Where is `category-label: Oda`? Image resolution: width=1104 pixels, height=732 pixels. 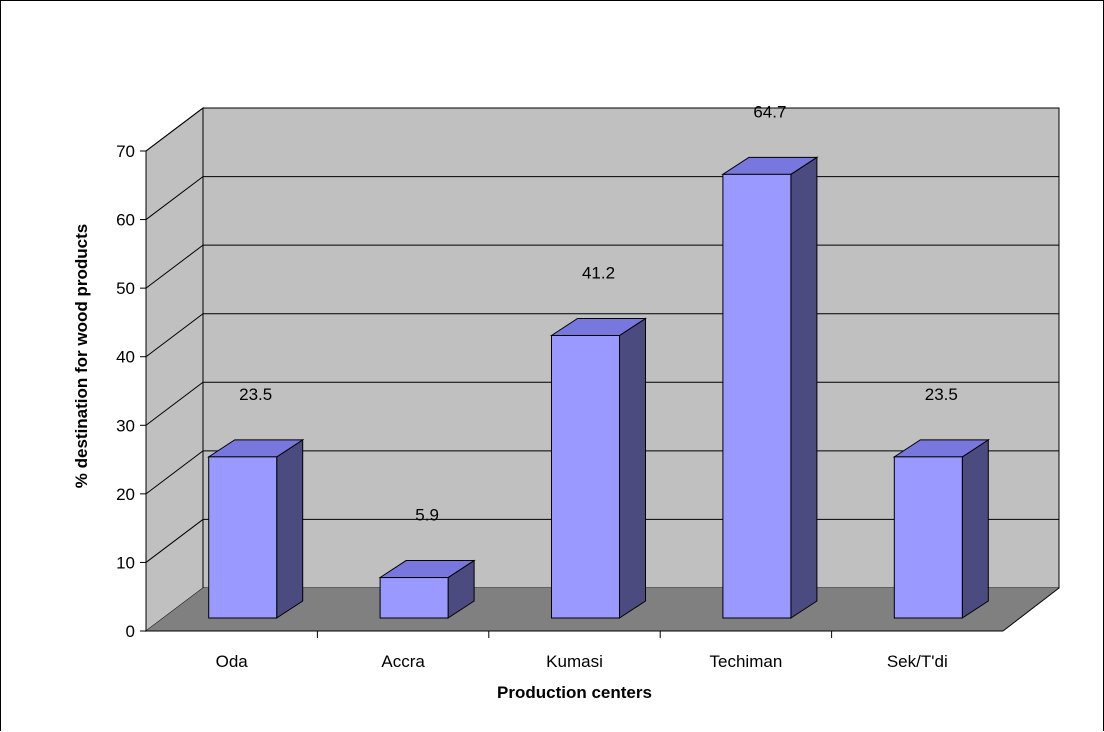
category-label: Oda is located at coordinates (232, 661).